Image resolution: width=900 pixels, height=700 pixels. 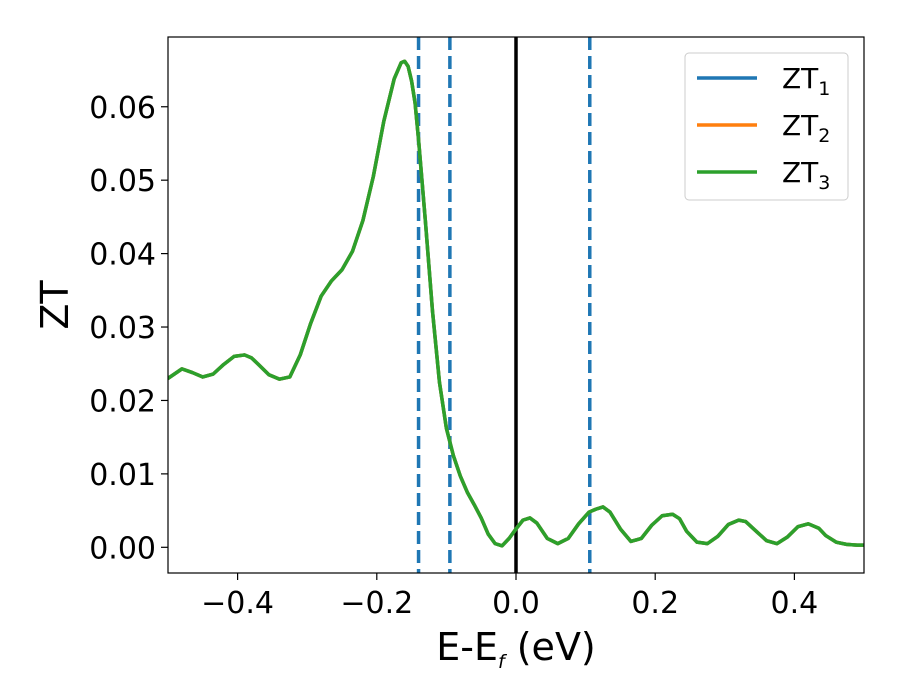 What do you see at coordinates (122, 108) in the screenshot?
I see `y-tick-label: 0.06` at bounding box center [122, 108].